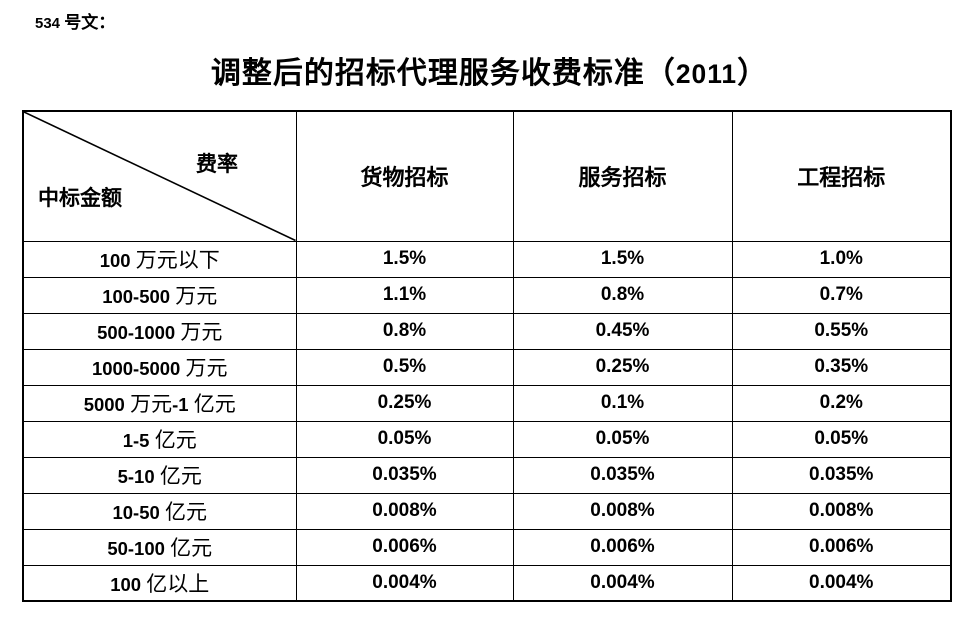 The image size is (979, 629). What do you see at coordinates (159, 475) in the screenshot?
I see `row-label: 5-10 亿元` at bounding box center [159, 475].